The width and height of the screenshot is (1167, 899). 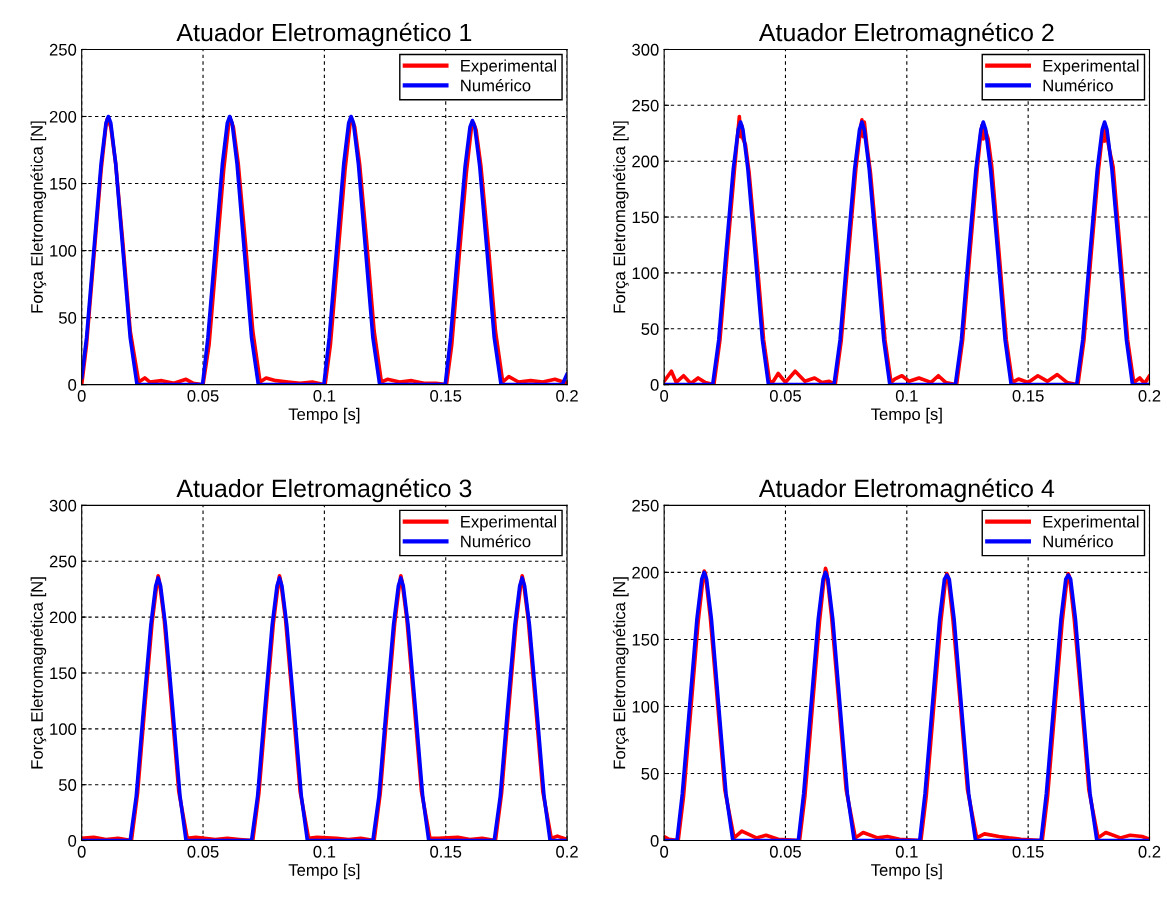 What do you see at coordinates (324, 34) in the screenshot?
I see `chart-title: Atuador Eletromagnético 1` at bounding box center [324, 34].